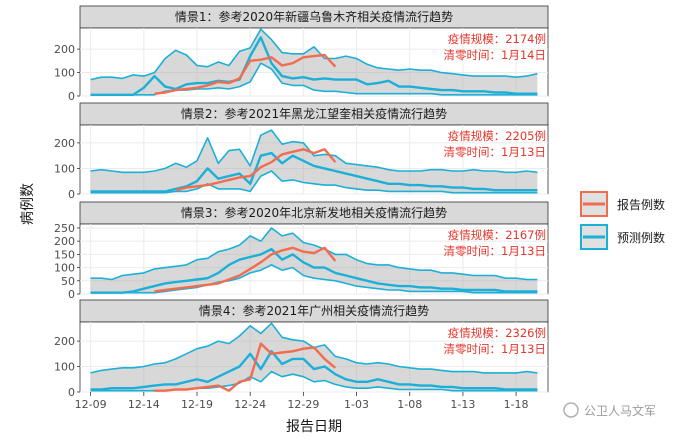  I want to click on panel4-epidemic-size-note: 疫情规模：2326例, so click(497, 333).